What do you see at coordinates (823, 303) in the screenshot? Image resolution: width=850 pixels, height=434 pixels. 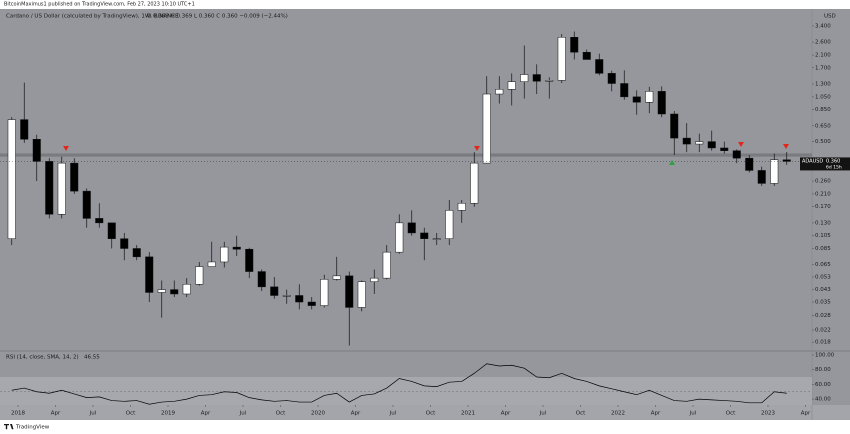 I see `y-tick-label: 0.035` at bounding box center [823, 303].